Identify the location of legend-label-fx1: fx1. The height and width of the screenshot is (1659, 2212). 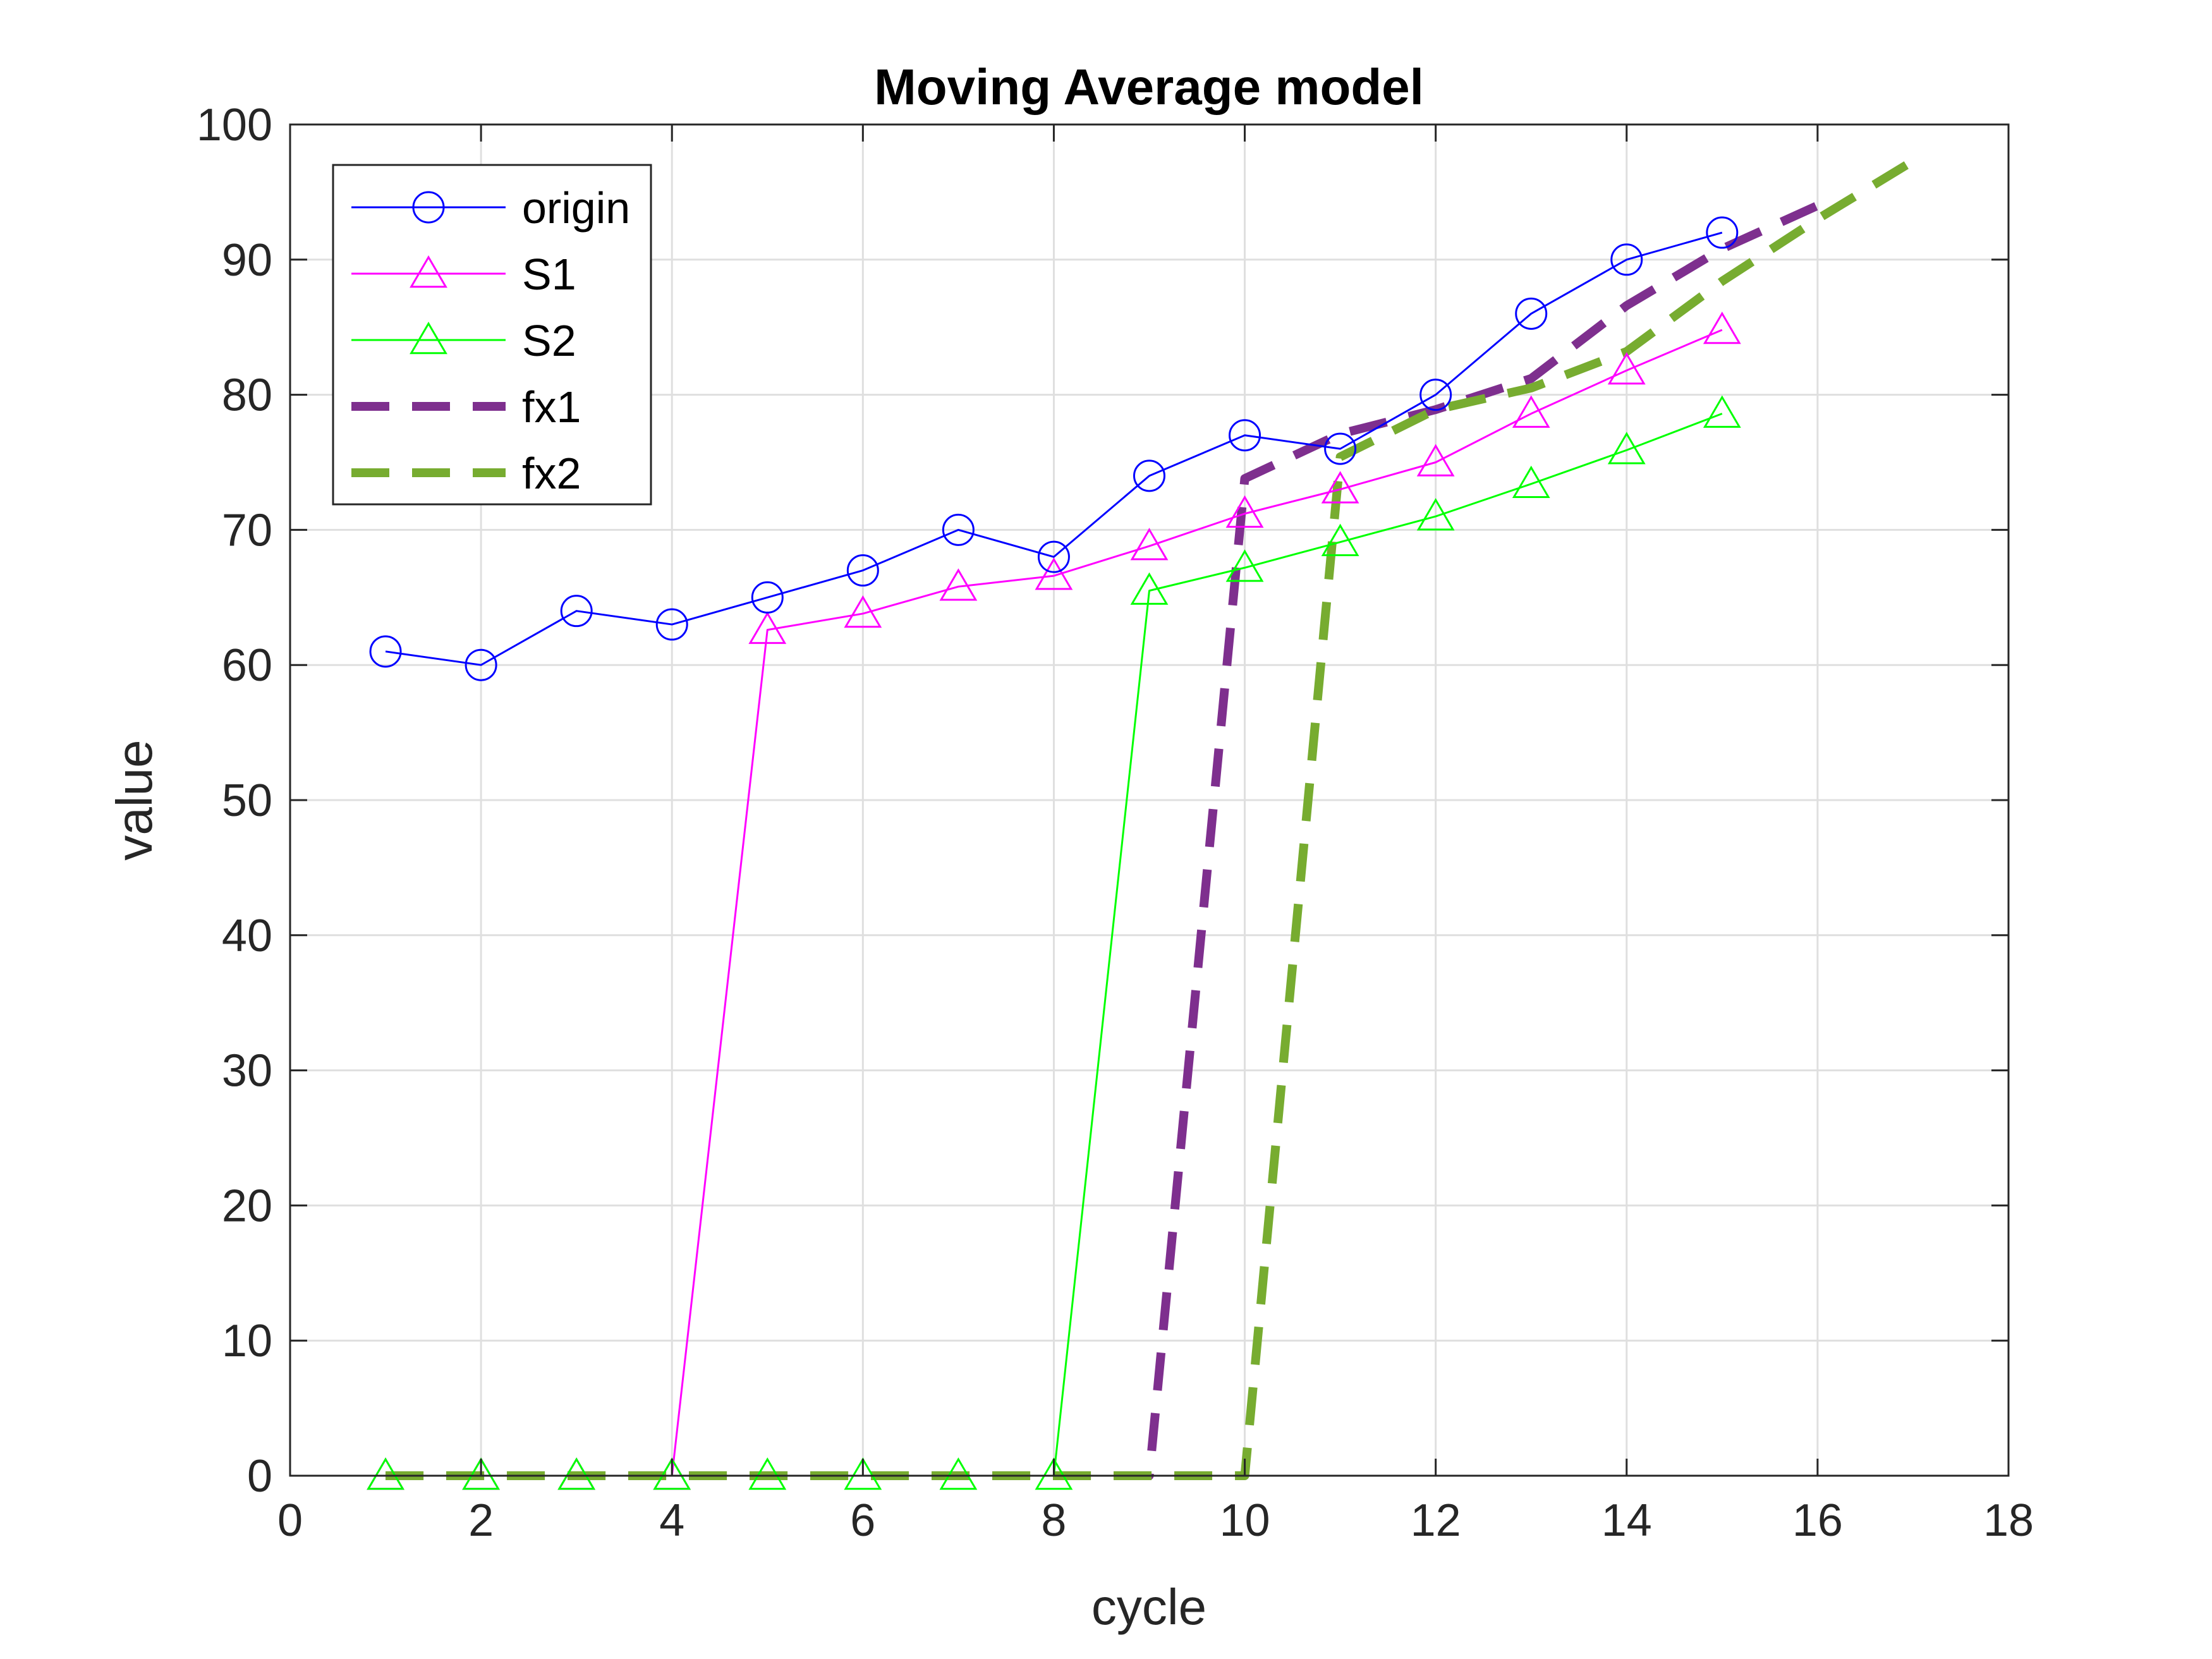
(551, 407).